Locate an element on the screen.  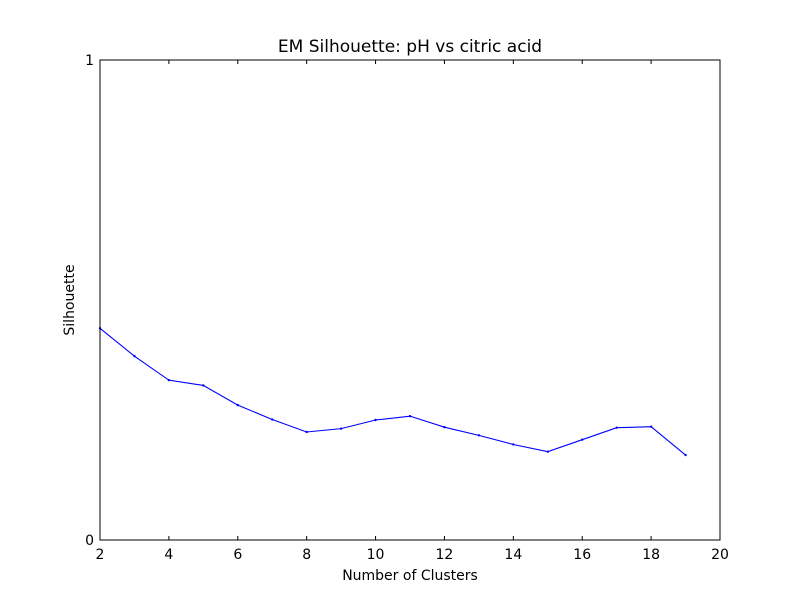
x-tick-label: 8 is located at coordinates (306, 555).